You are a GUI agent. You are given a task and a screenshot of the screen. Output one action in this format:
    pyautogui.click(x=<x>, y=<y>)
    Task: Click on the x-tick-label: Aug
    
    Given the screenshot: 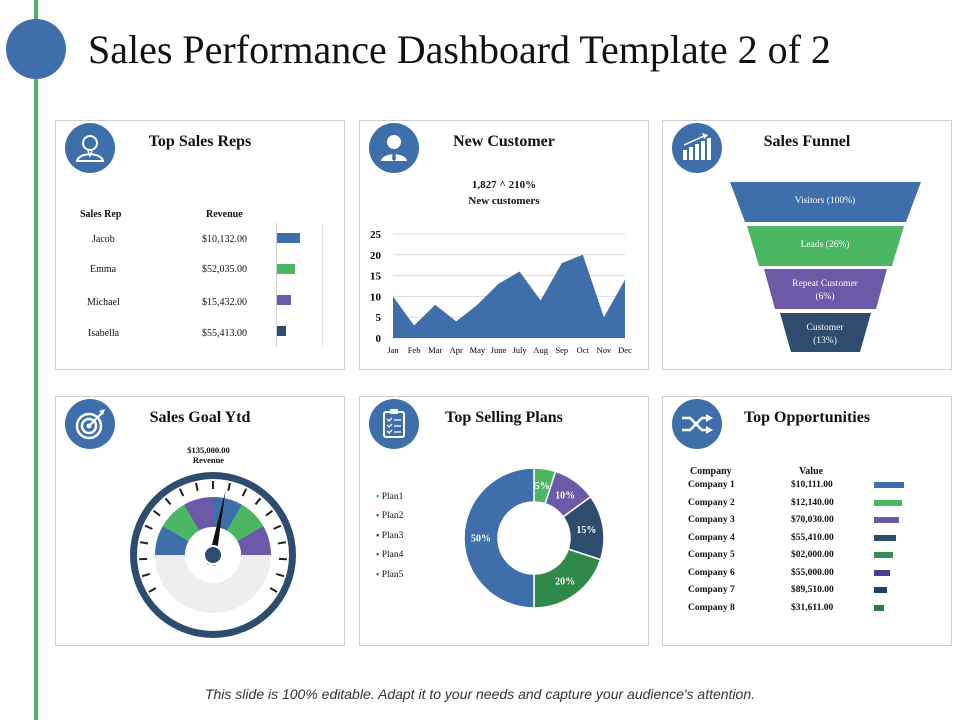 What is the action you would take?
    pyautogui.click(x=540, y=350)
    